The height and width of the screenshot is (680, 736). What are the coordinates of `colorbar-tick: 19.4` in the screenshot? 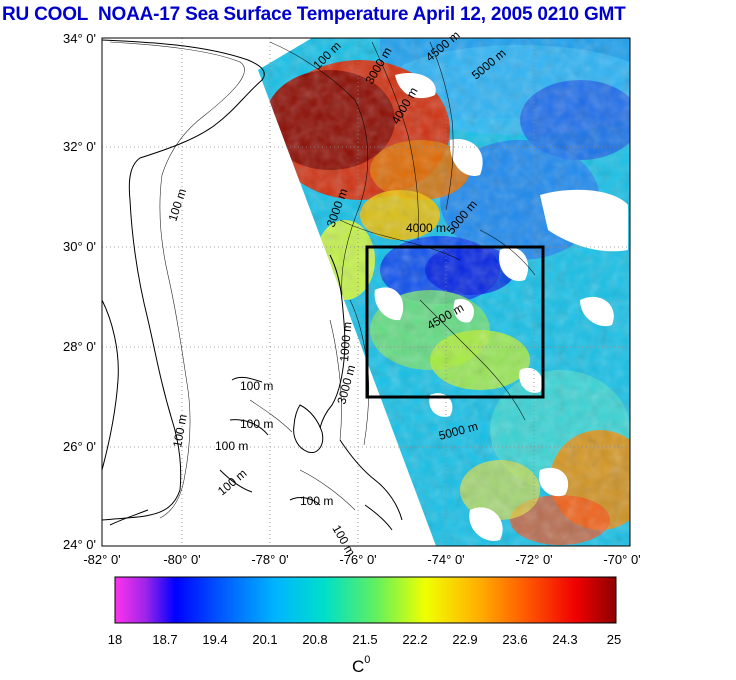 It's located at (214, 639).